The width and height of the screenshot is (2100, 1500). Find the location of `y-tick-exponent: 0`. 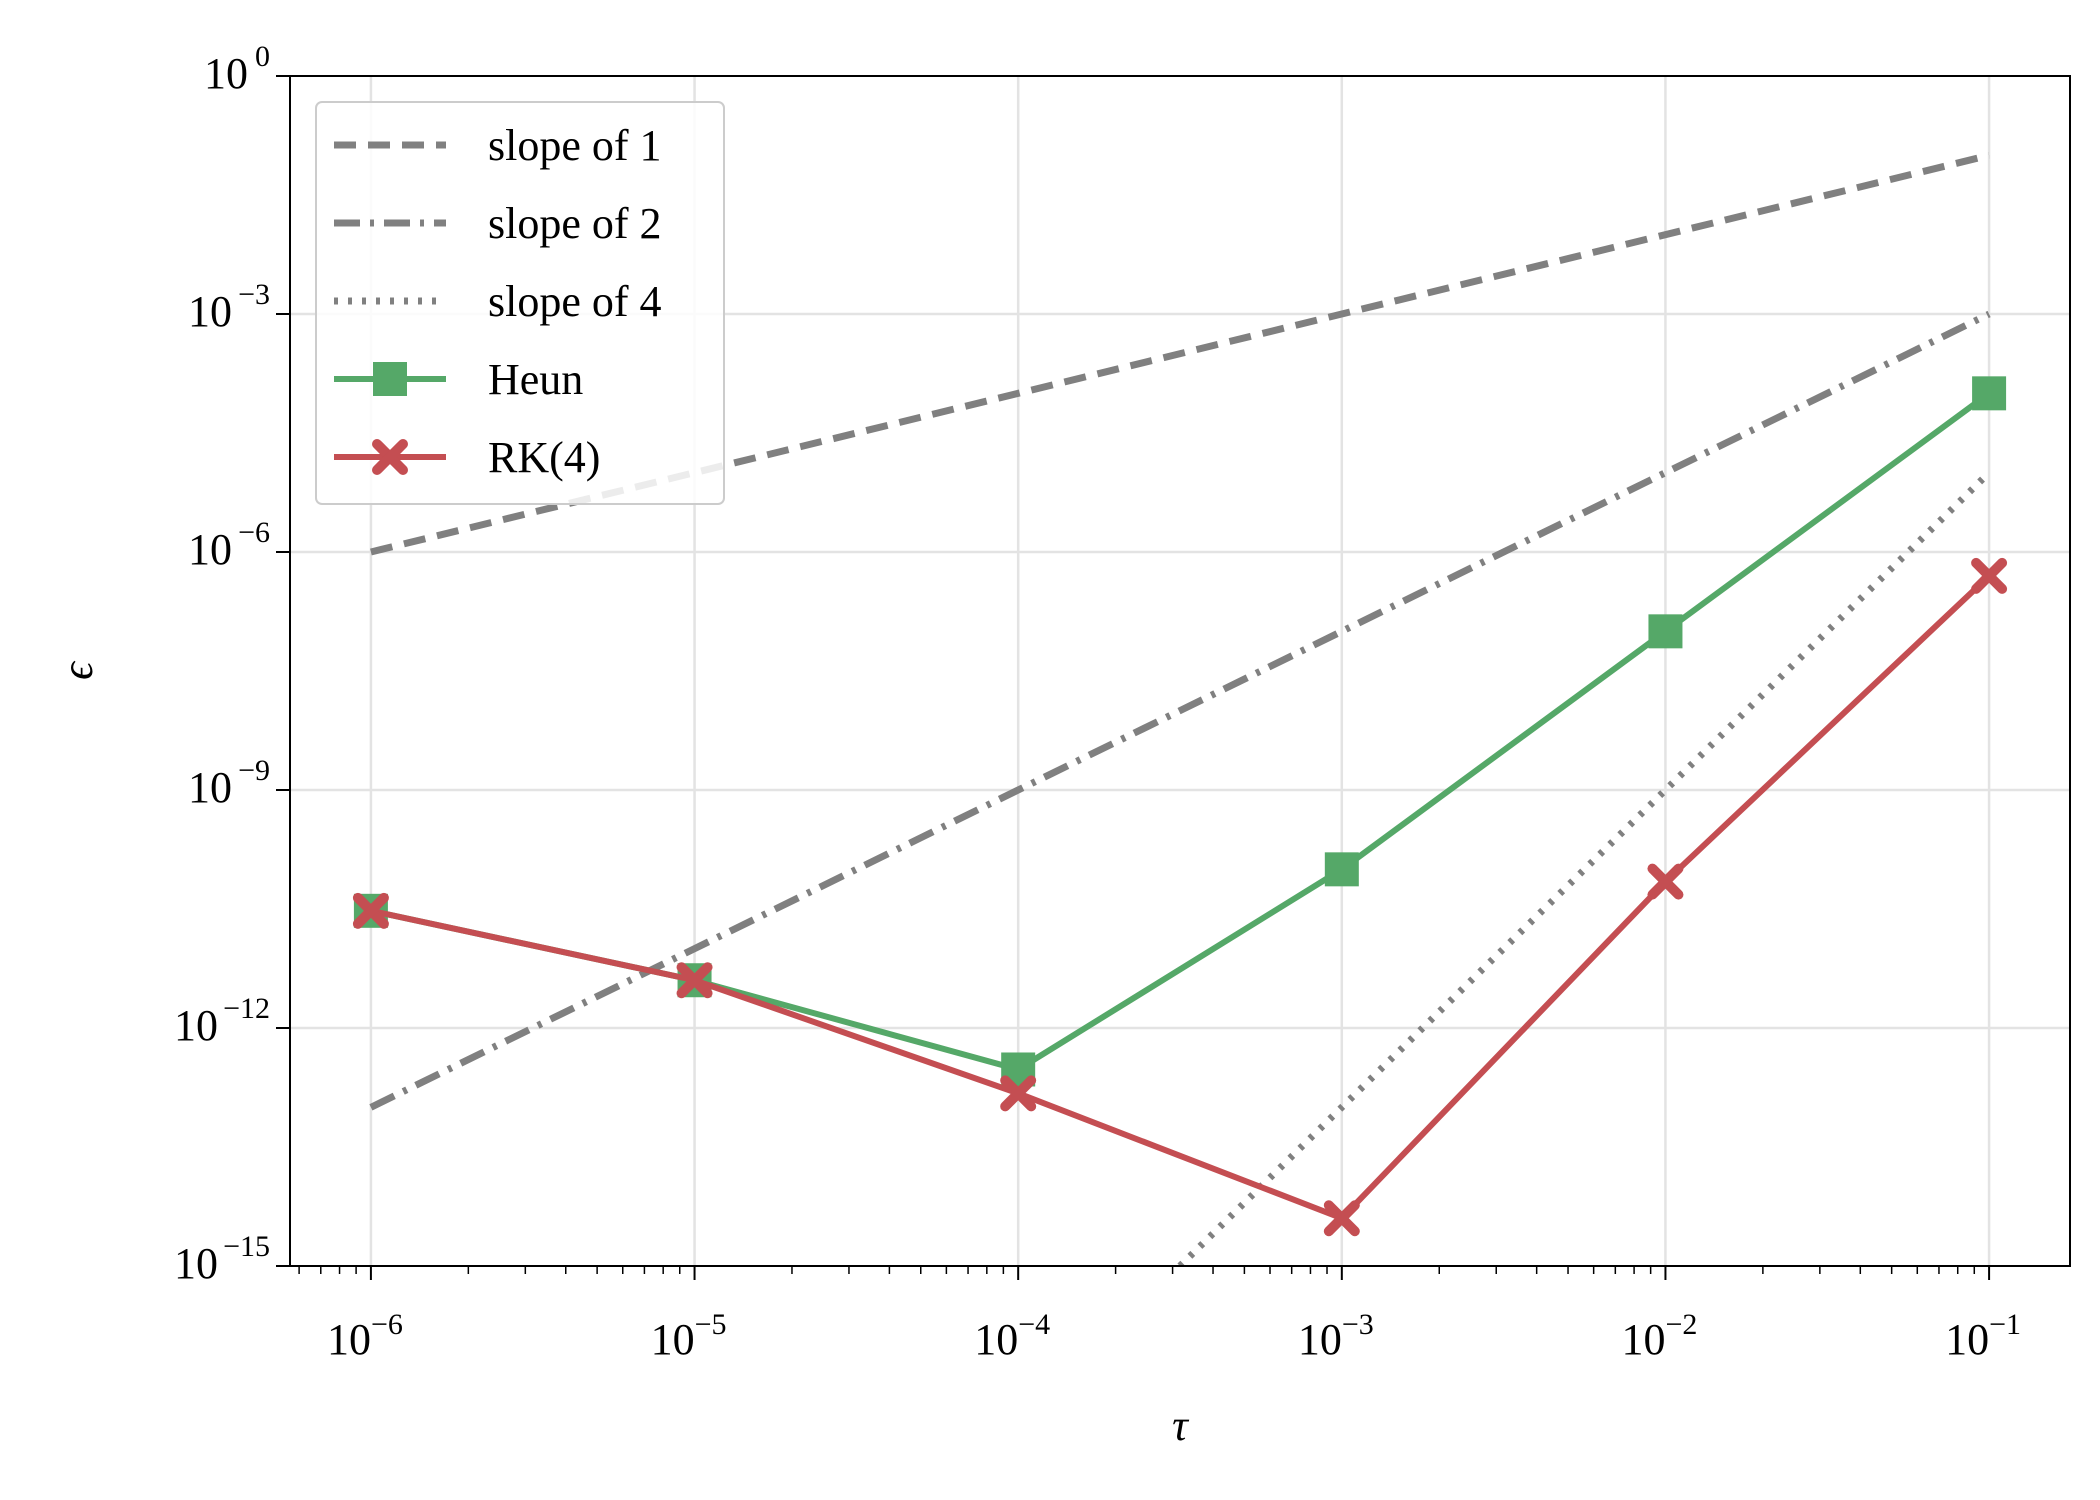

y-tick-exponent: 0 is located at coordinates (262, 56).